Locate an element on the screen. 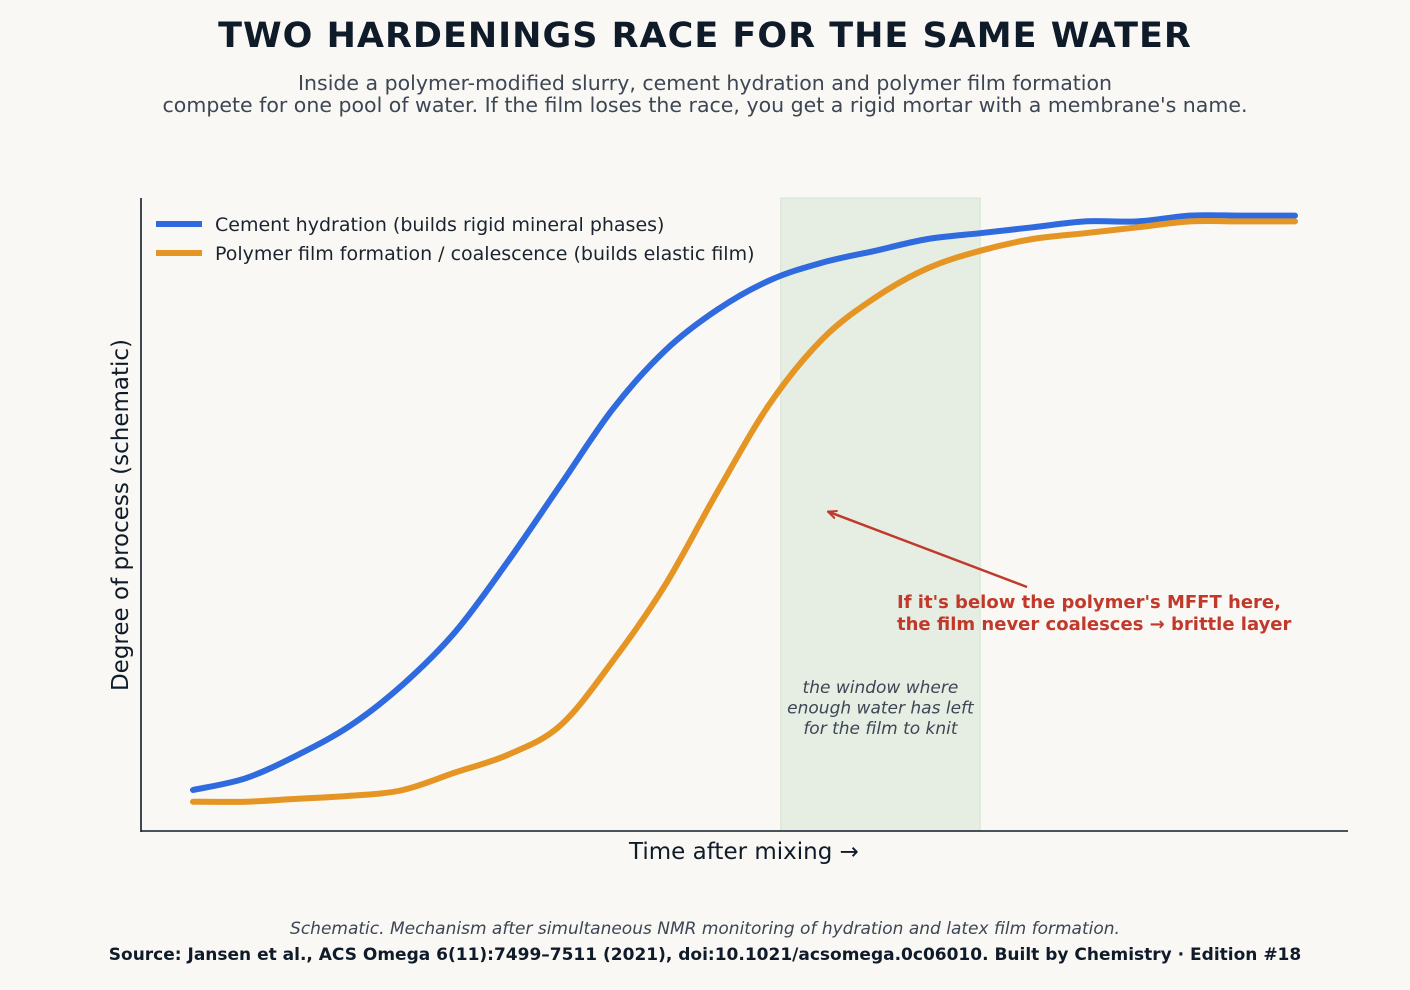 Image resolution: width=1410 pixels, height=990 pixels. annotation-arrow is located at coordinates (928, 550).